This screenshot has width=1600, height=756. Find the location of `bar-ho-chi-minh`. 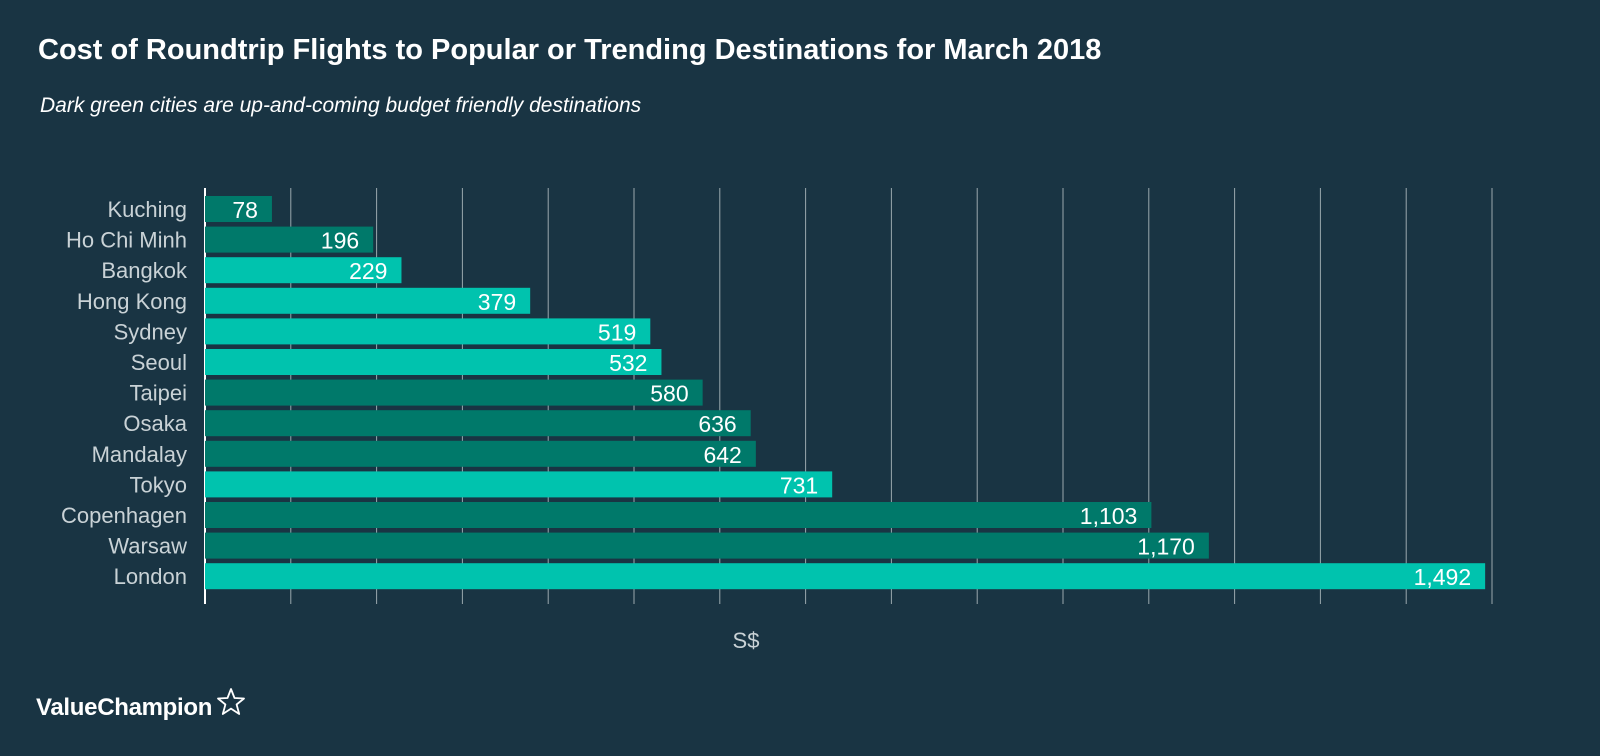

bar-ho-chi-minh is located at coordinates (289, 239).